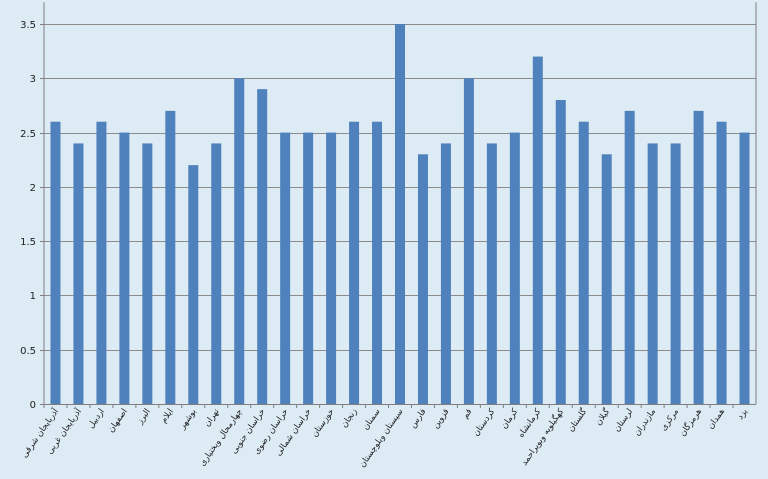 This screenshot has width=768, height=479. I want to click on x-category-label: لرستان, so click(623, 420).